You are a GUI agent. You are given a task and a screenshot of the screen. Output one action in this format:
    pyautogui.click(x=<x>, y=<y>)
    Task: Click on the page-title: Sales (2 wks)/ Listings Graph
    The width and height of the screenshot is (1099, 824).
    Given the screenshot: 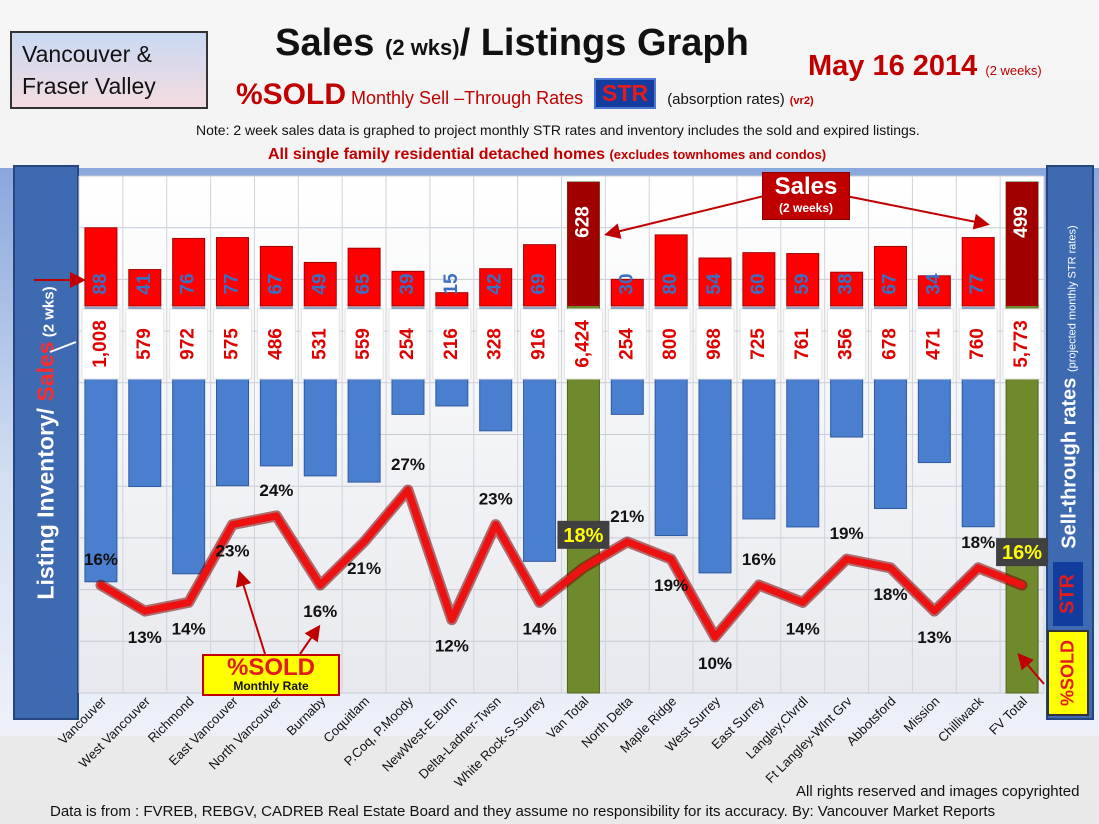 What is the action you would take?
    pyautogui.click(x=512, y=43)
    